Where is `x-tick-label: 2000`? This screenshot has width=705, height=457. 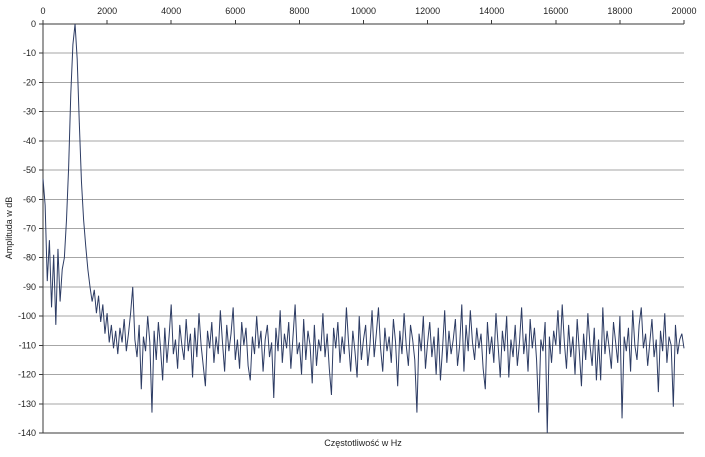 x-tick-label: 2000 is located at coordinates (107, 11).